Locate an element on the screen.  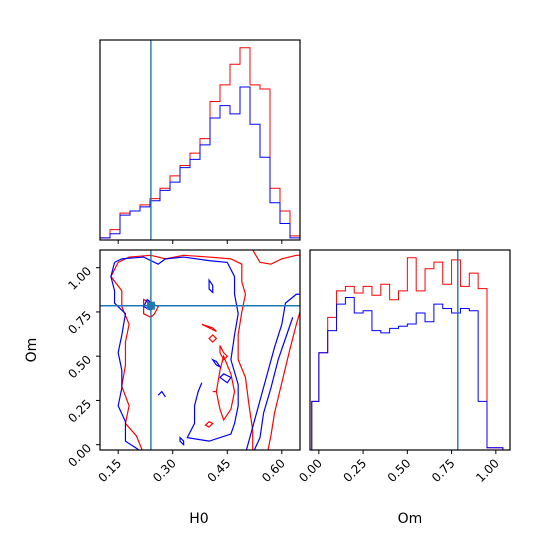
x-axis-label-h0: H0 is located at coordinates (198, 519).